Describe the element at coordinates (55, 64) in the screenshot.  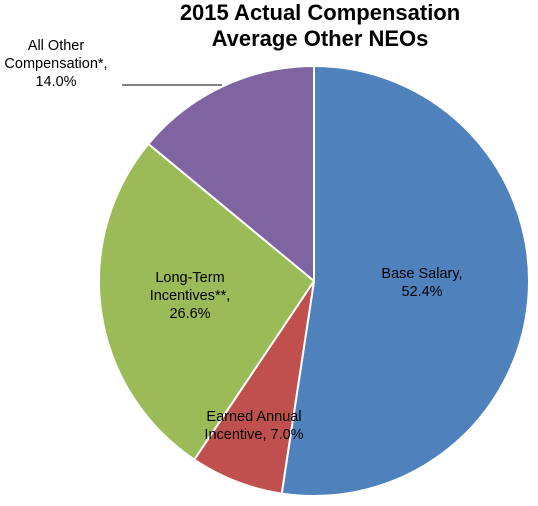
I see `data-label-all-other-compensation: All Other Compensation*, 14.0%` at that location.